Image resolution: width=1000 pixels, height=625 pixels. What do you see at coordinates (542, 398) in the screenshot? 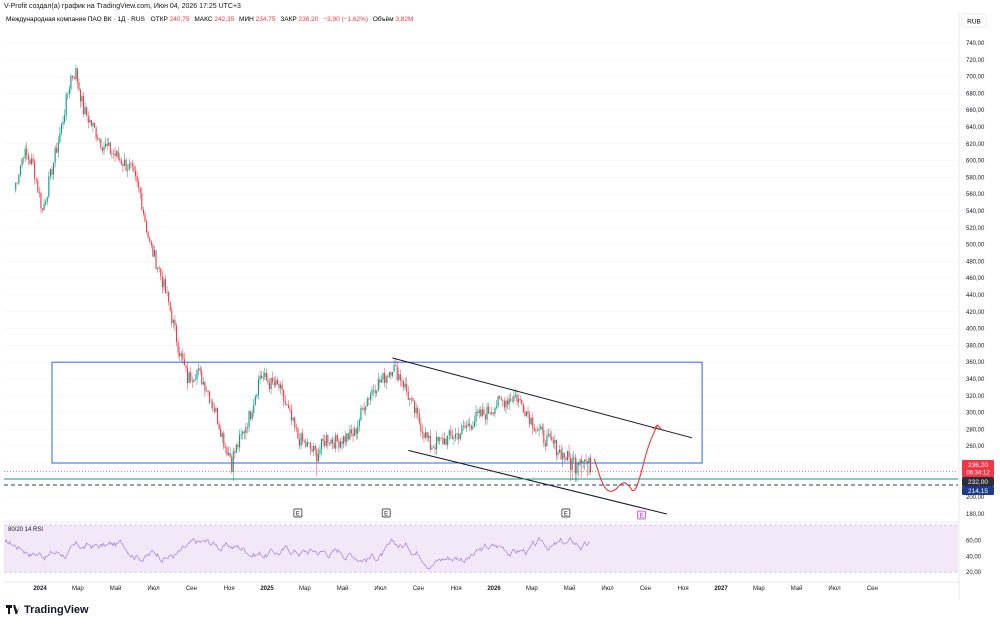
I see `channel-upper-line` at bounding box center [542, 398].